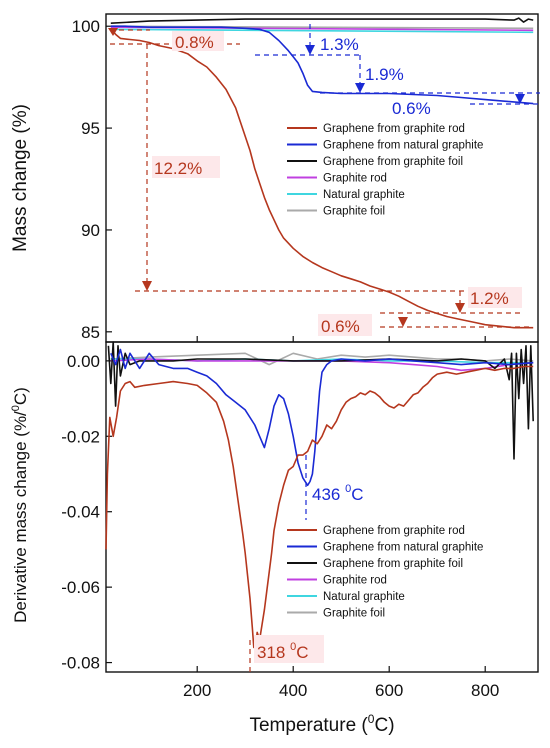  What do you see at coordinates (403, 548) in the screenshot?
I see `bottom-legend-label: Graphene from natural graphite` at bounding box center [403, 548].